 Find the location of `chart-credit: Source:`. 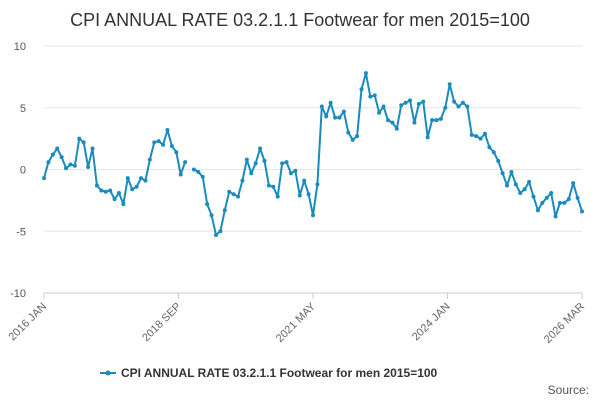

chart-credit: Source: is located at coordinates (568, 390).